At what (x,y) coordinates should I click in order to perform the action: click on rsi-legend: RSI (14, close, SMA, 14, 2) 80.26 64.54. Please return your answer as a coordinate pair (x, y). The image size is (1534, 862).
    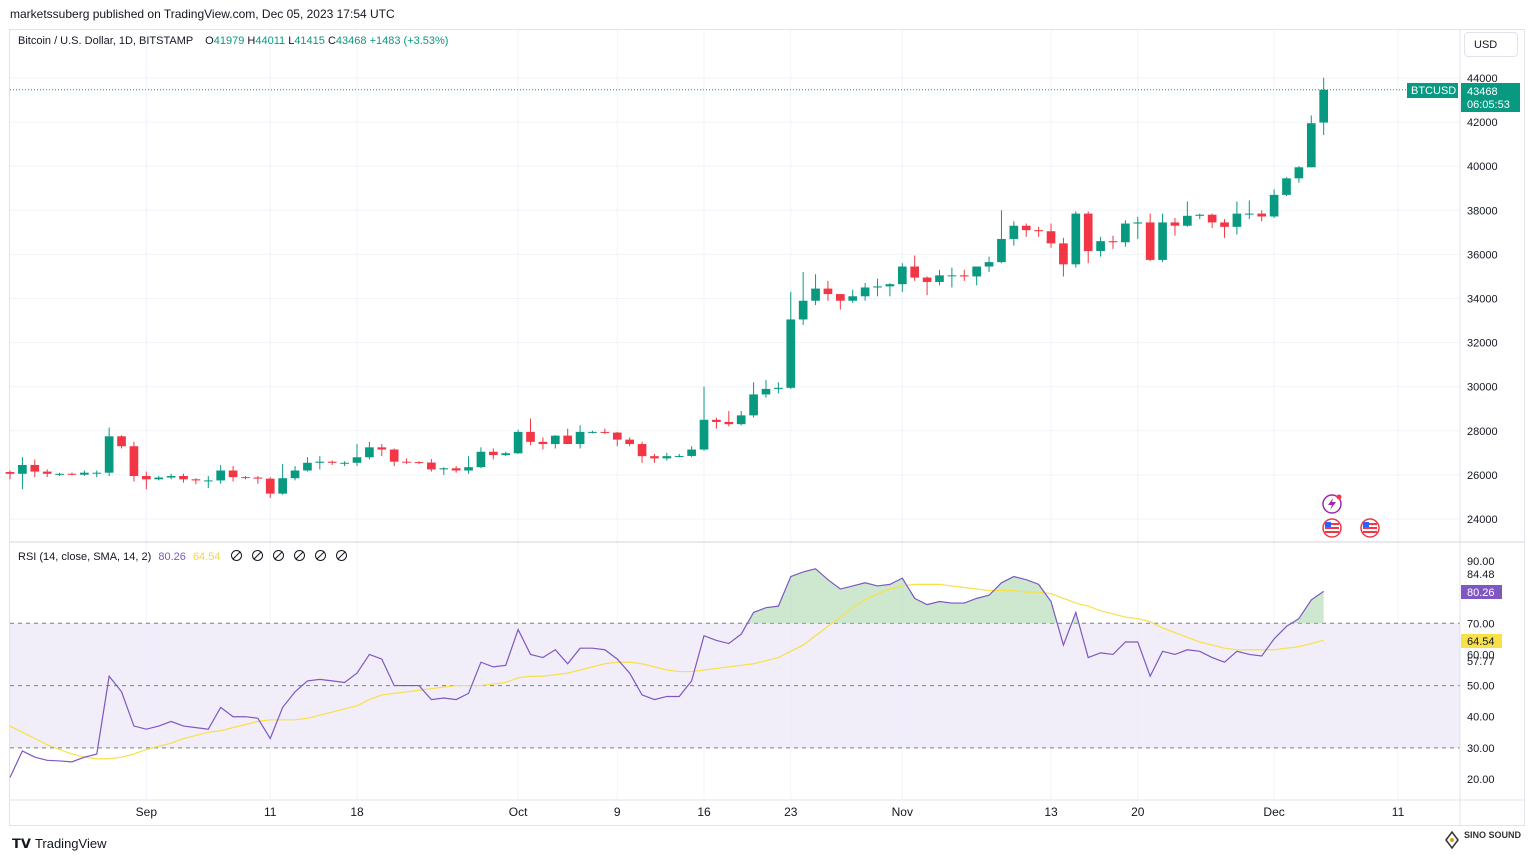
    Looking at the image, I should click on (182, 556).